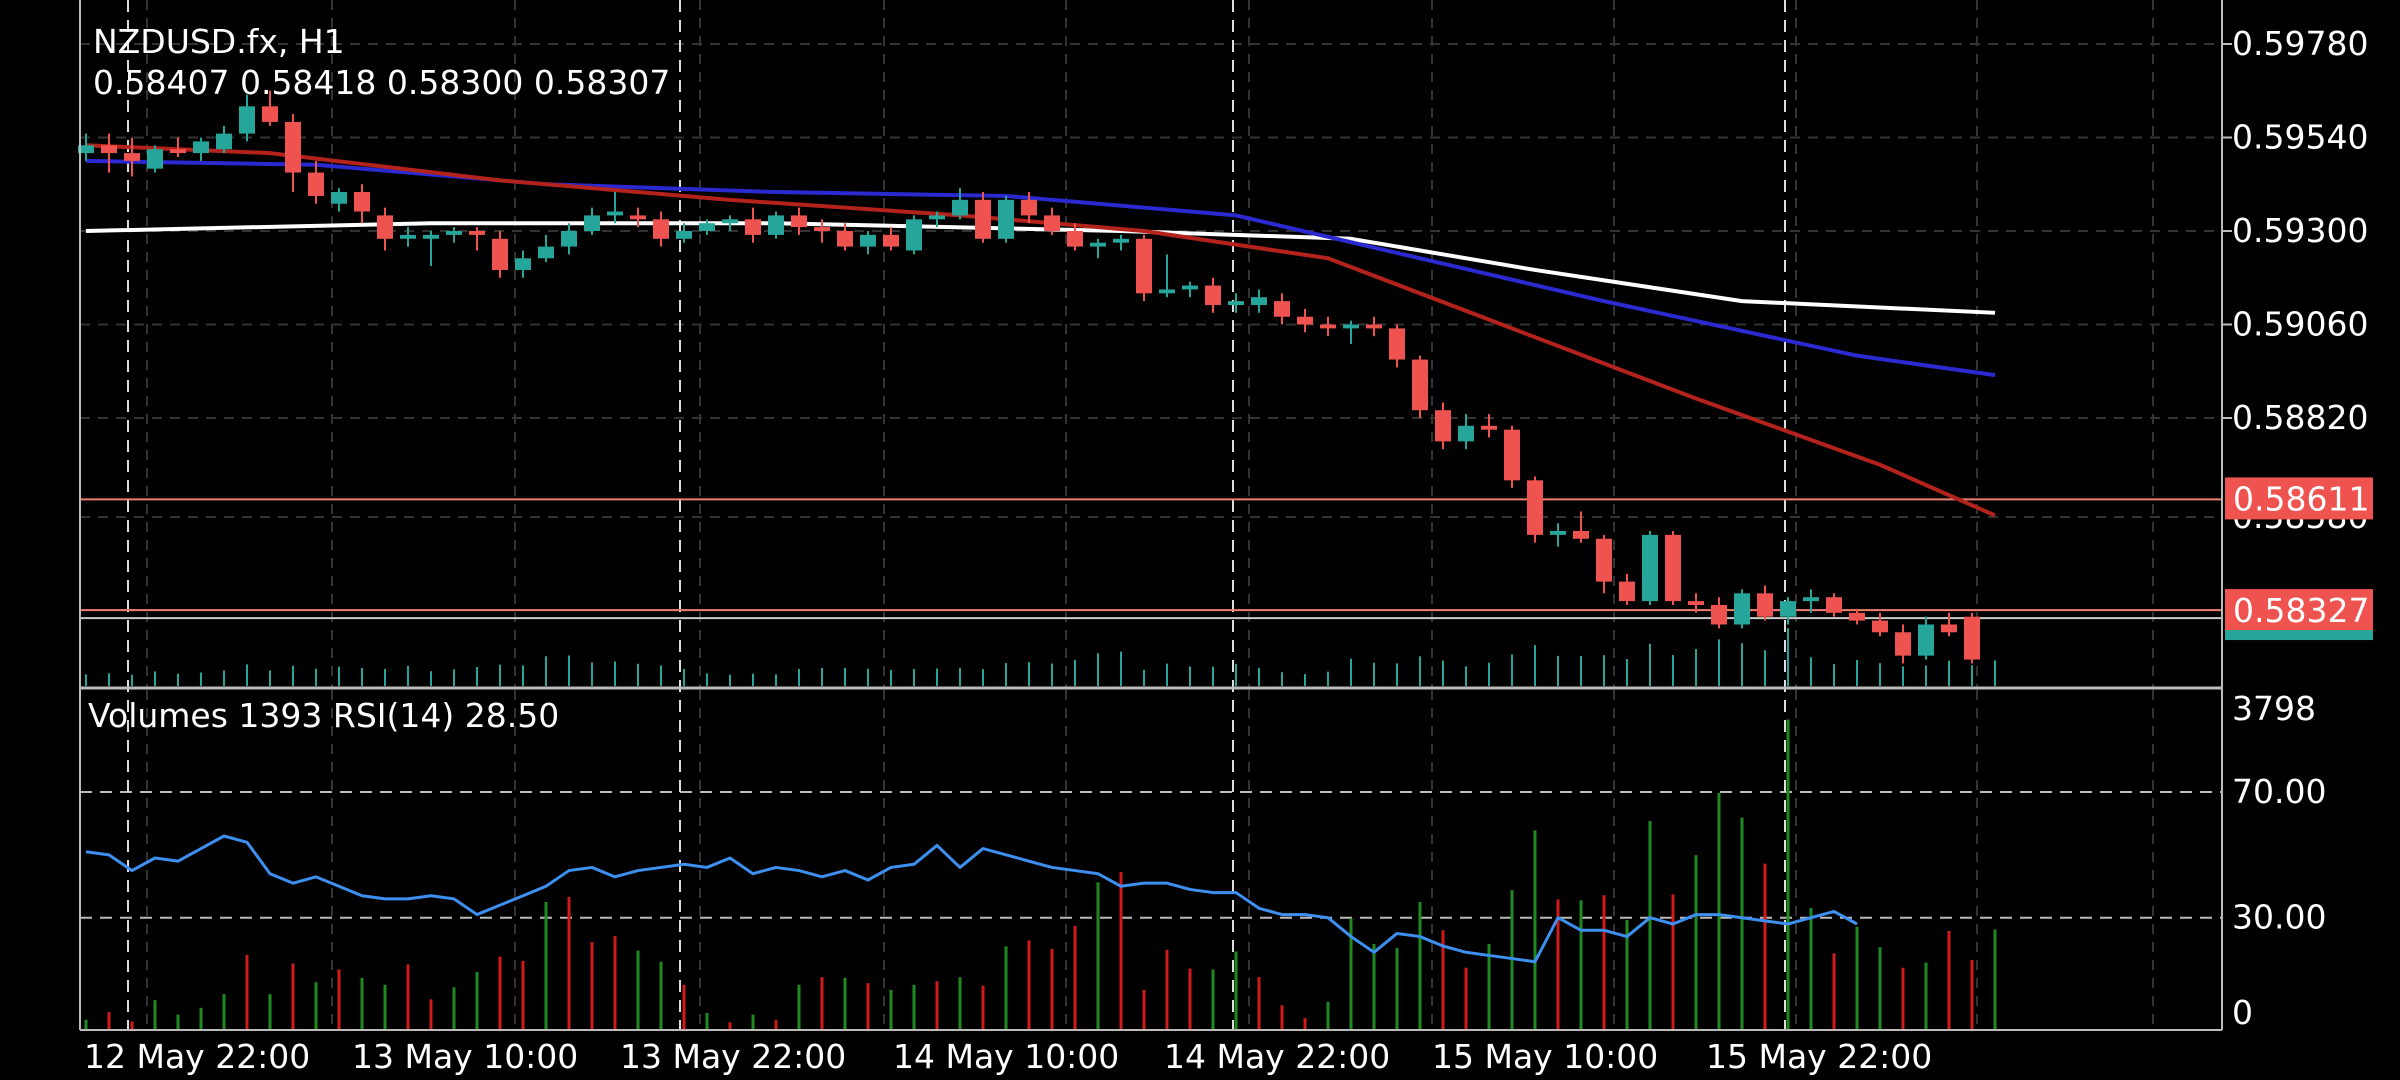 The height and width of the screenshot is (1080, 2400). I want to click on subwindow-label: Volumes 1393 RSI(14) 28.50, so click(324, 715).